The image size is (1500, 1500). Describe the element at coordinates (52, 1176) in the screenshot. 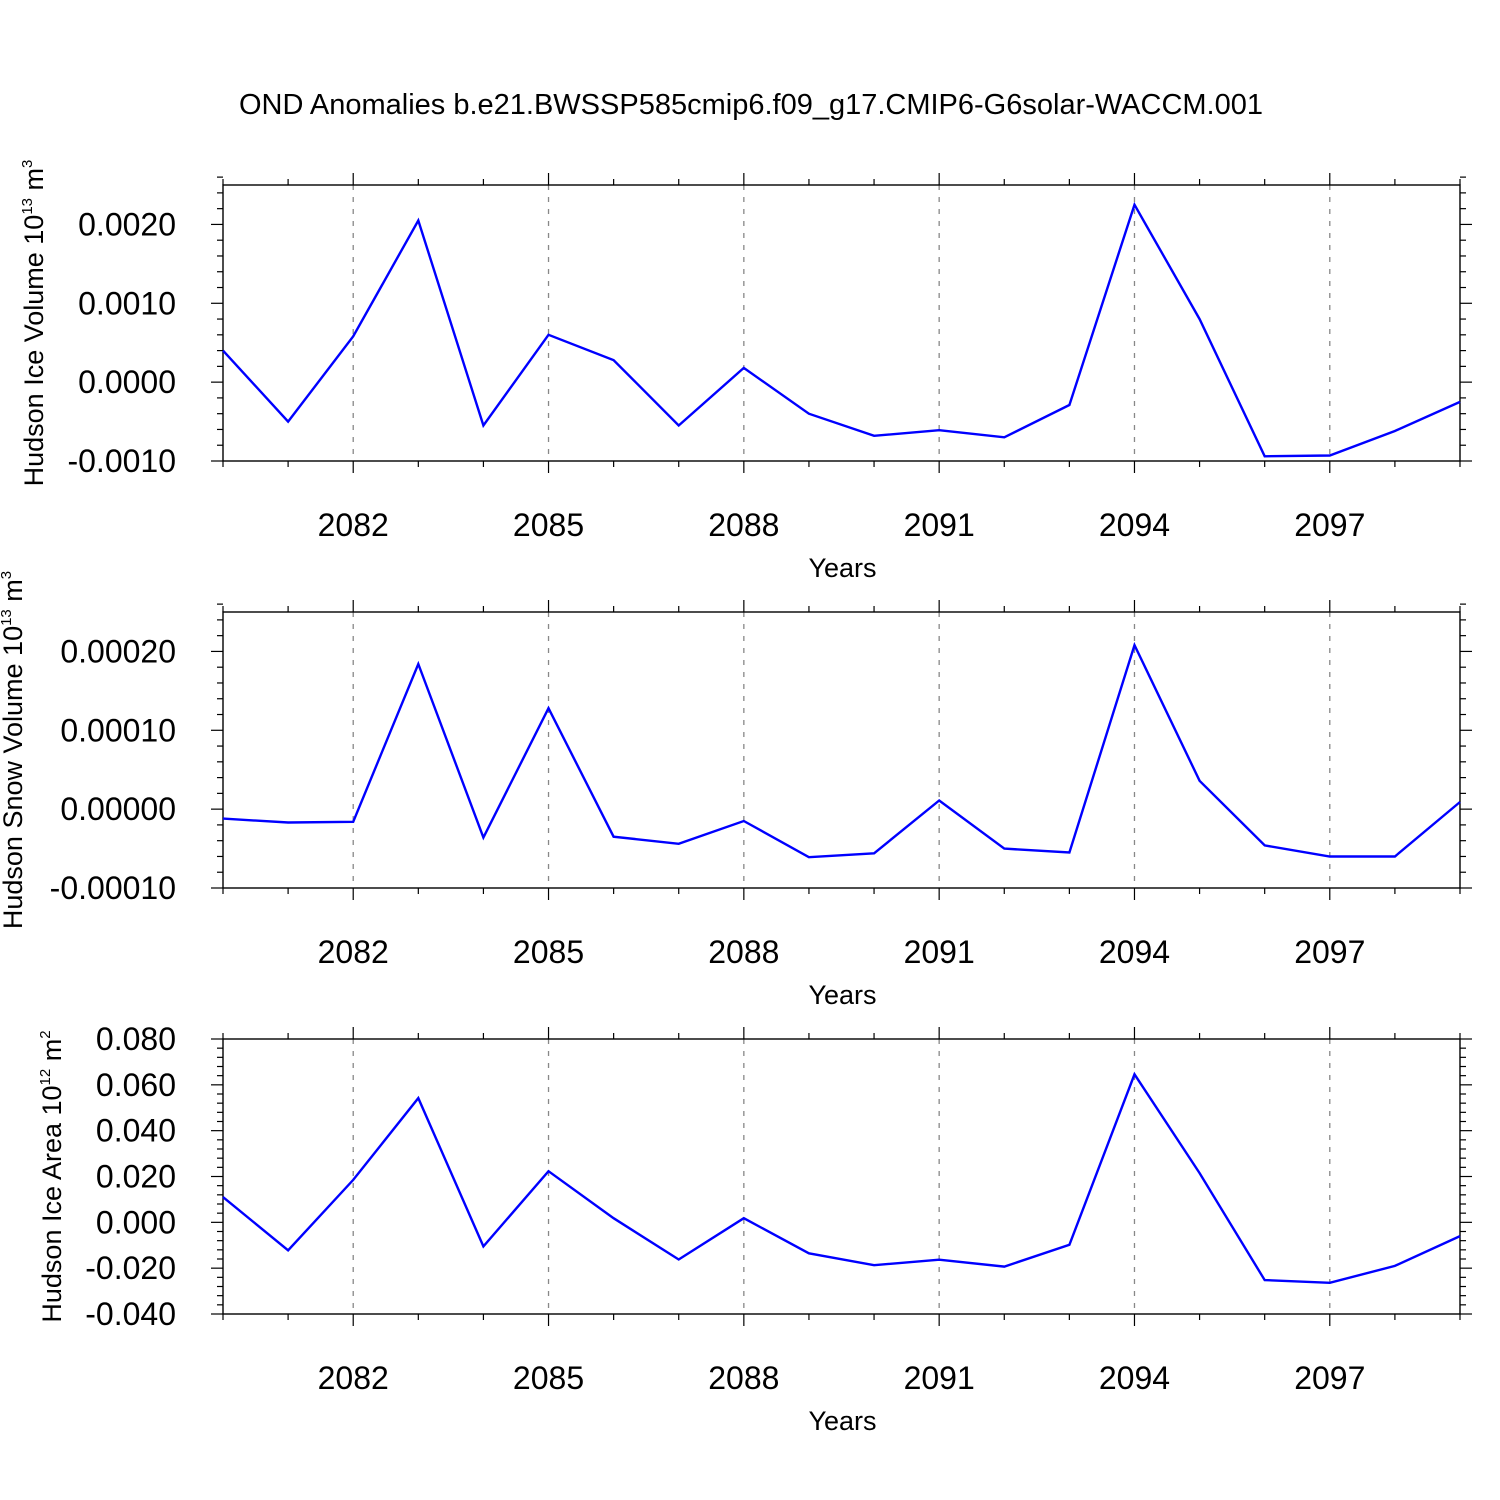

I see `y-axis-title: Hudson Ice Area 1012 m2` at that location.